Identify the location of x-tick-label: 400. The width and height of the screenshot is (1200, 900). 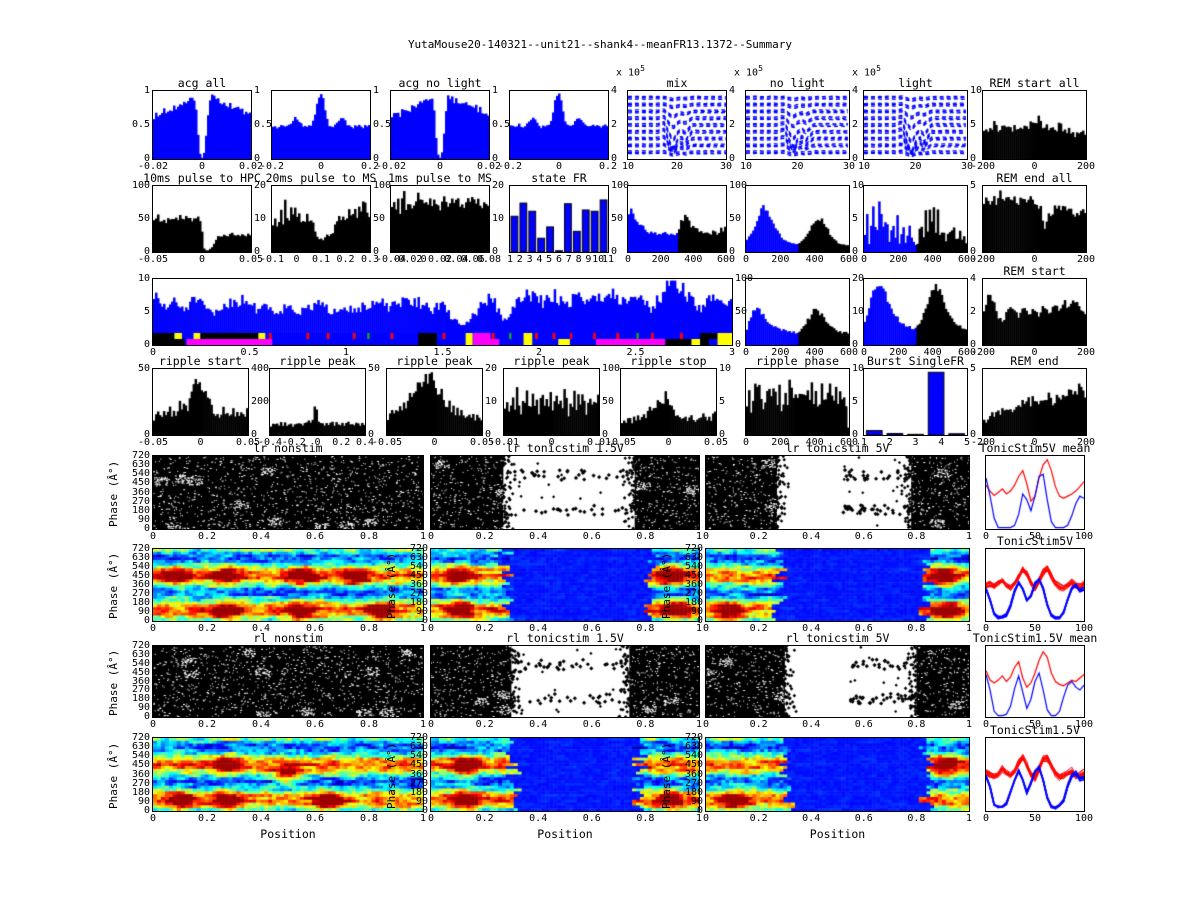
(693, 259).